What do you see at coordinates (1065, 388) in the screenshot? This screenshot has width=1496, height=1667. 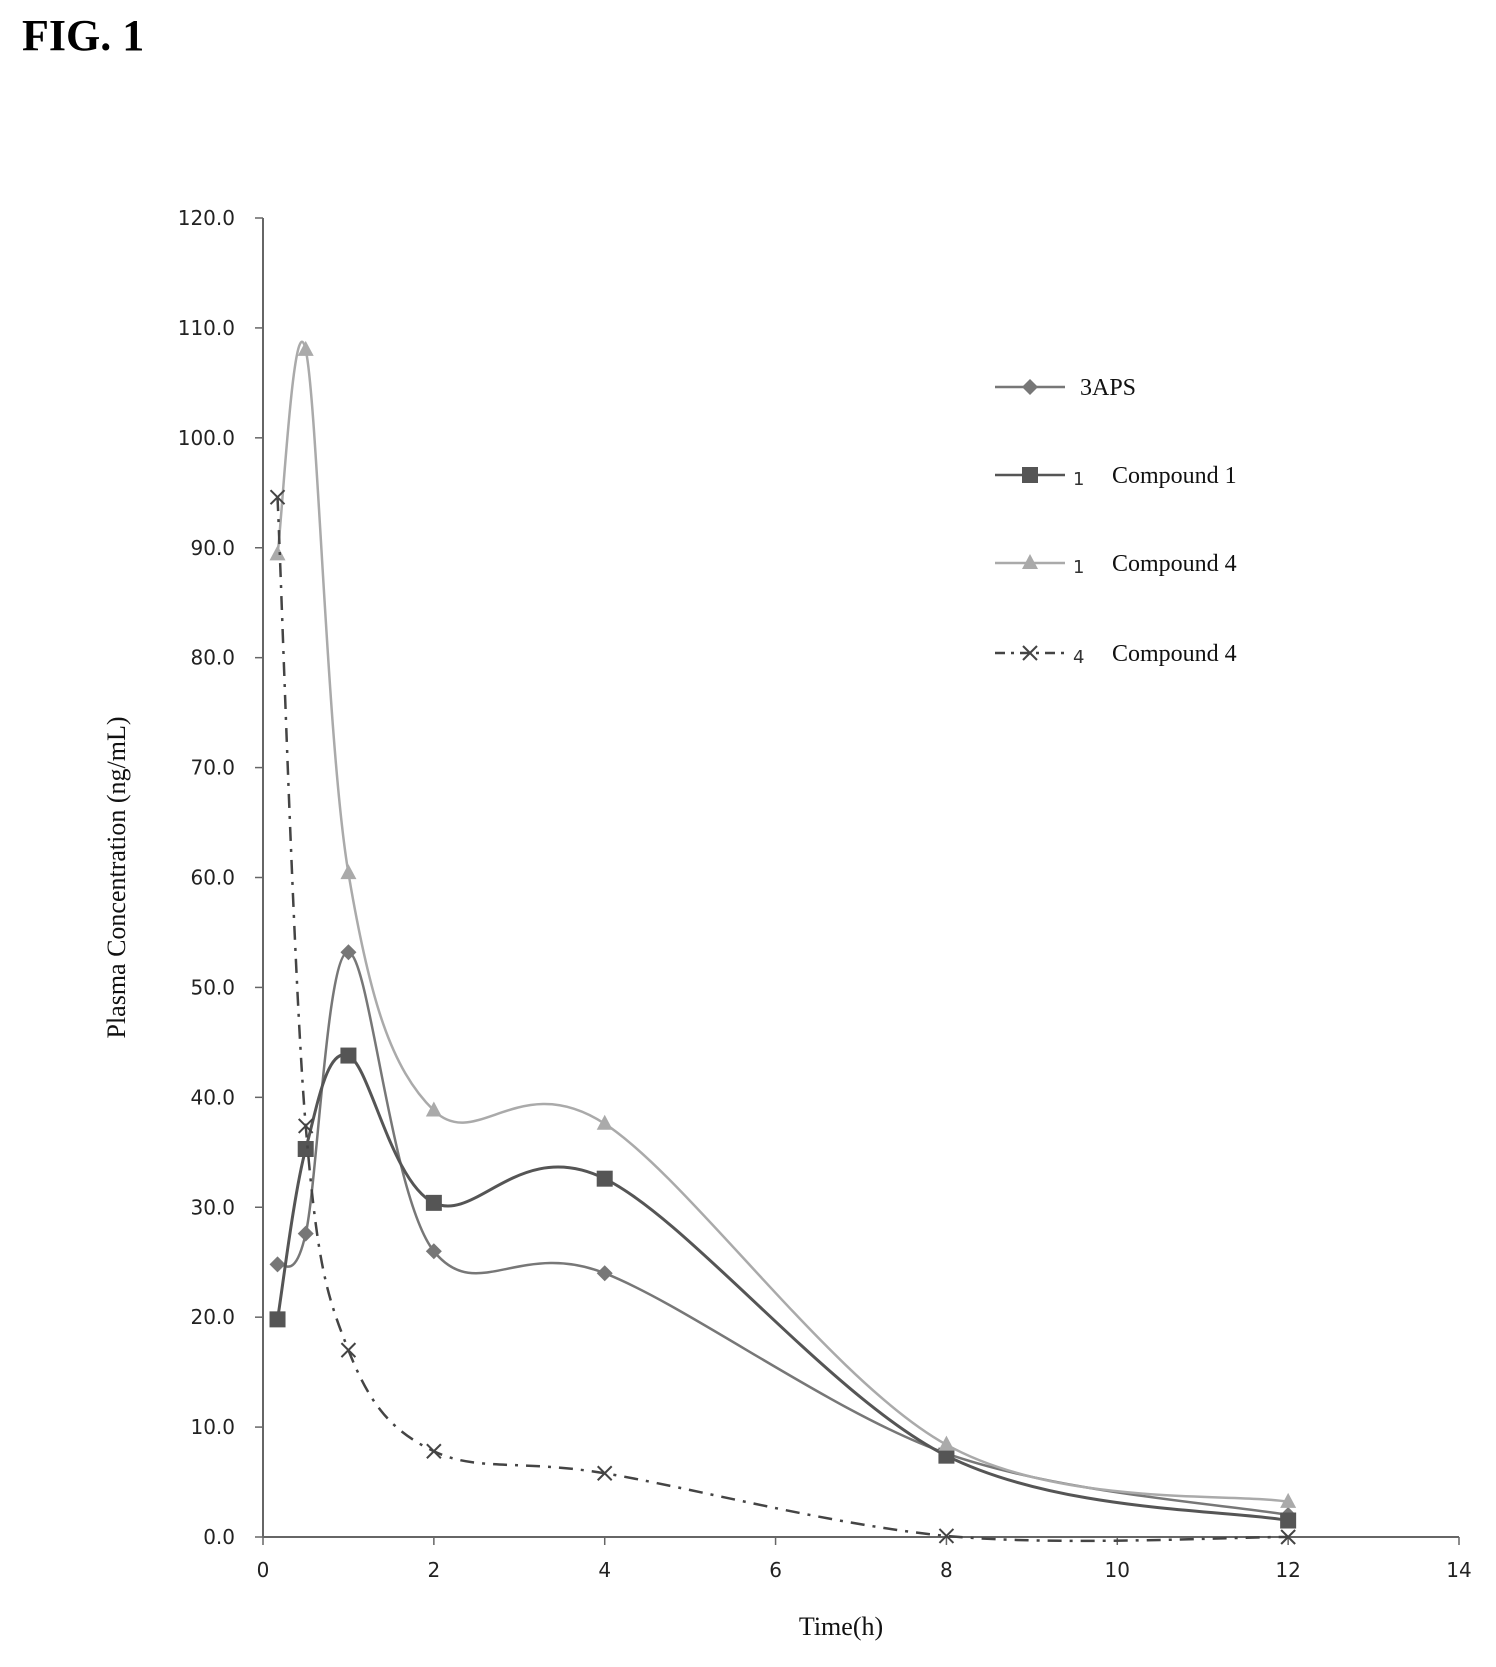 I see `legend-entry: 3APS` at bounding box center [1065, 388].